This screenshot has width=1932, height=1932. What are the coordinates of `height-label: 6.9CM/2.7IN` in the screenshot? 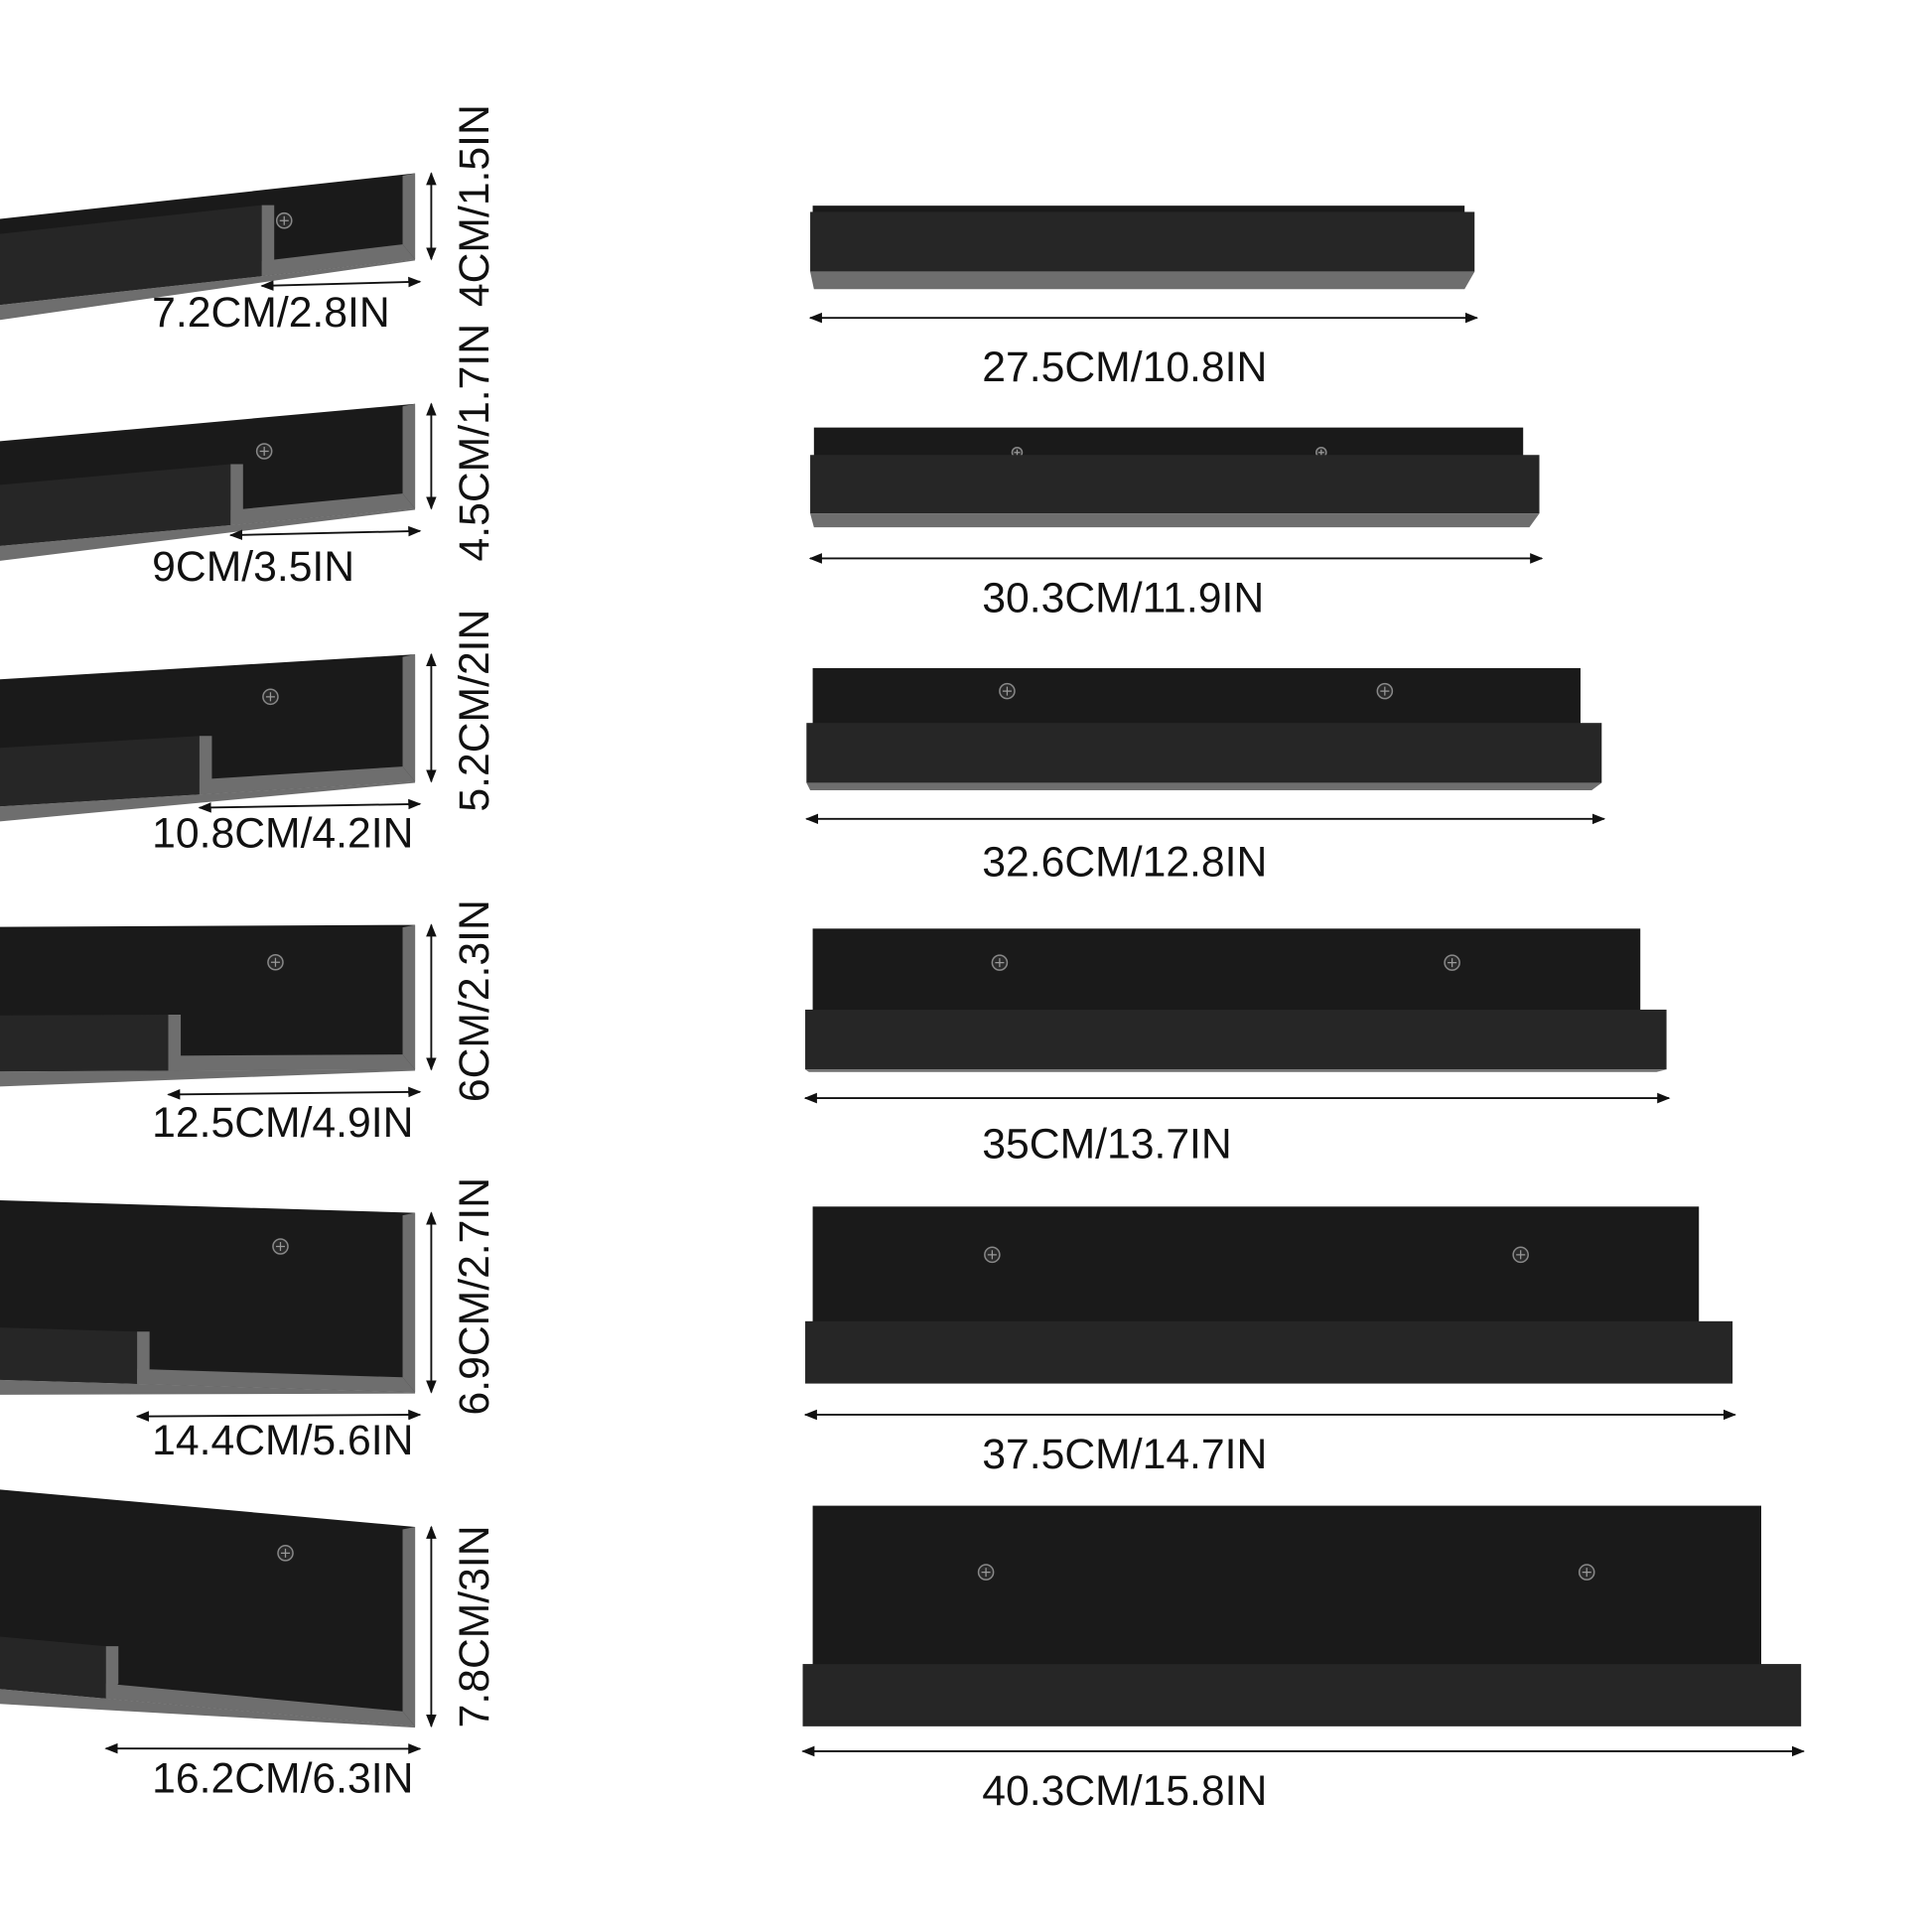 It's located at (474, 1297).